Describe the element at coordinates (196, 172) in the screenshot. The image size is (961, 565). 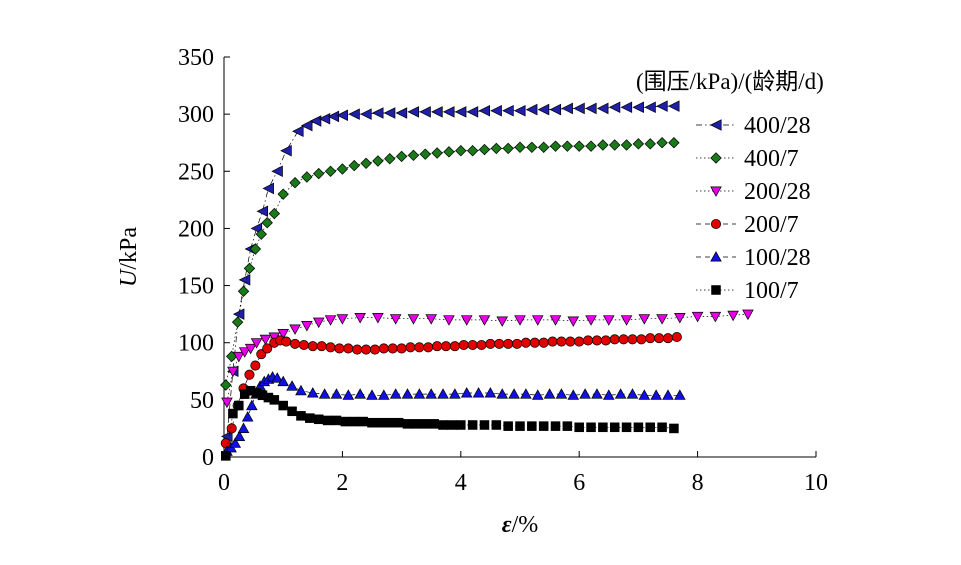
I see `y-tick-label: 250` at that location.